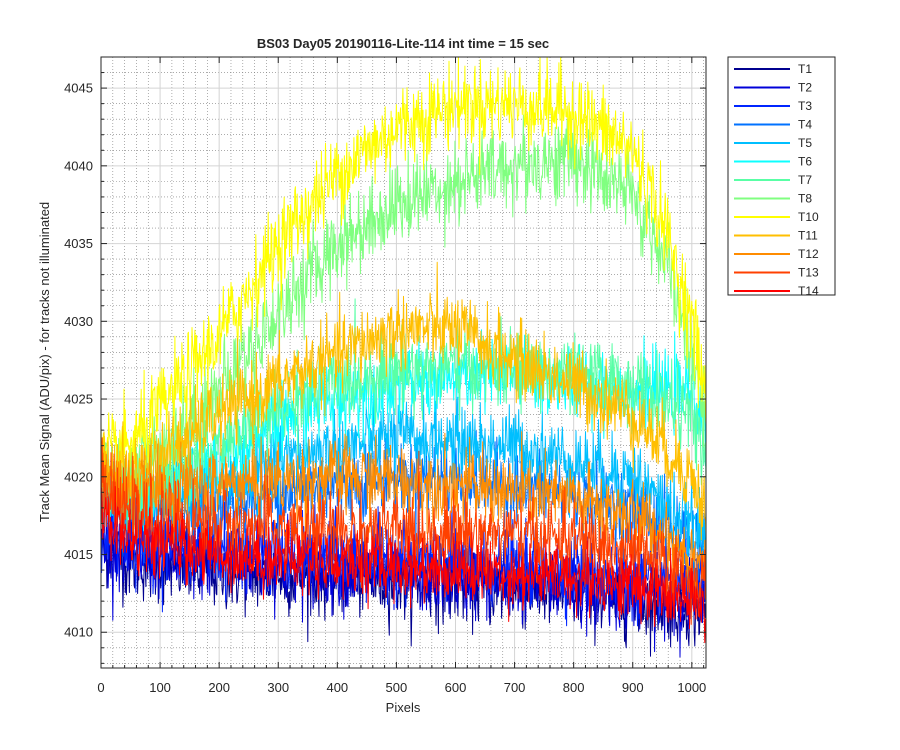 Image resolution: width=900 pixels, height=750 pixels. I want to click on legend-label-t5: T5, so click(805, 143).